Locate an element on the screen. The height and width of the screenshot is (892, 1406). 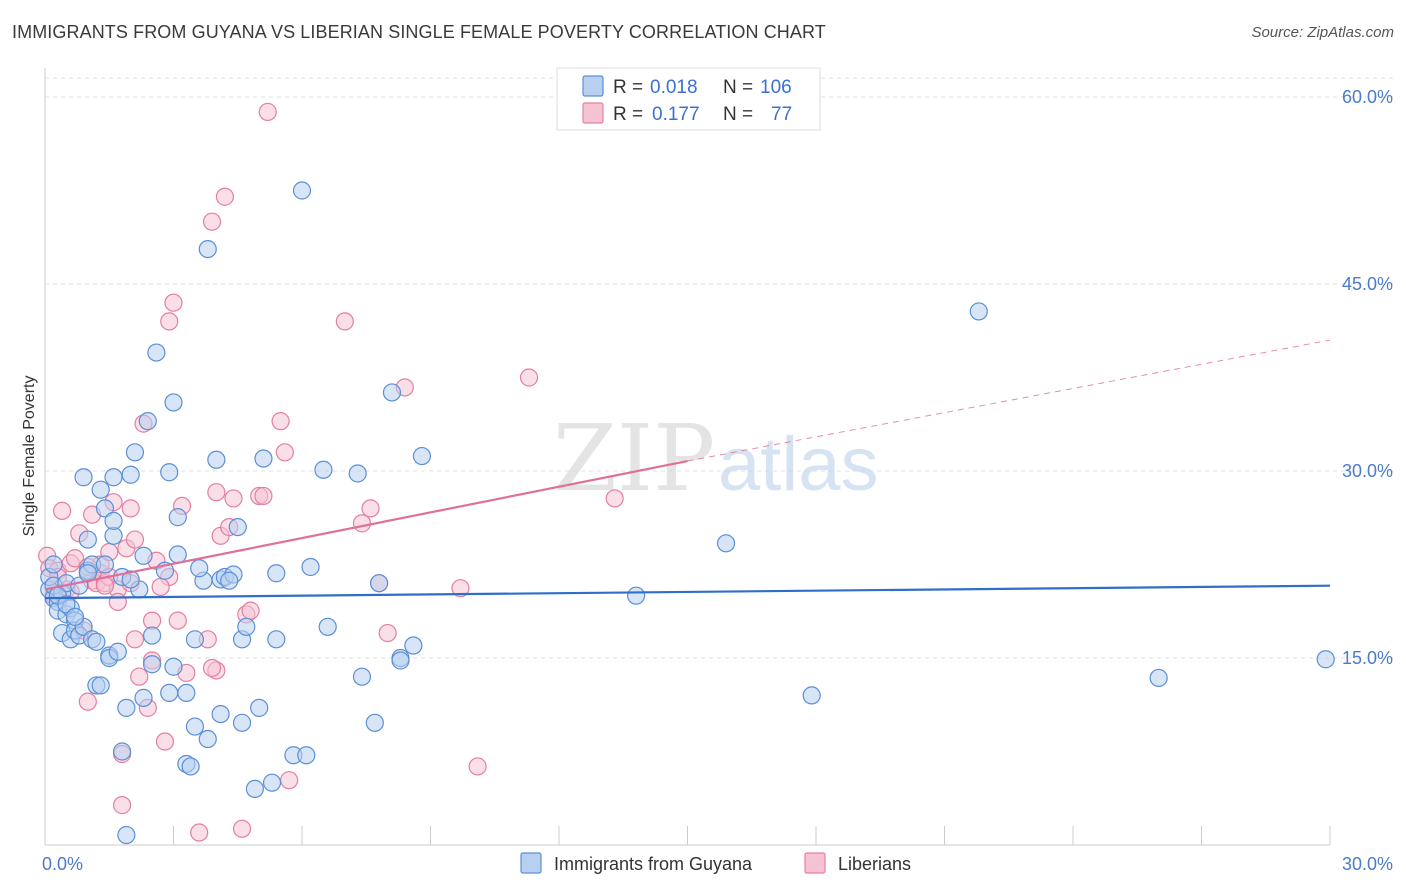
trend-line-guyana is located at coordinates (687, 592).